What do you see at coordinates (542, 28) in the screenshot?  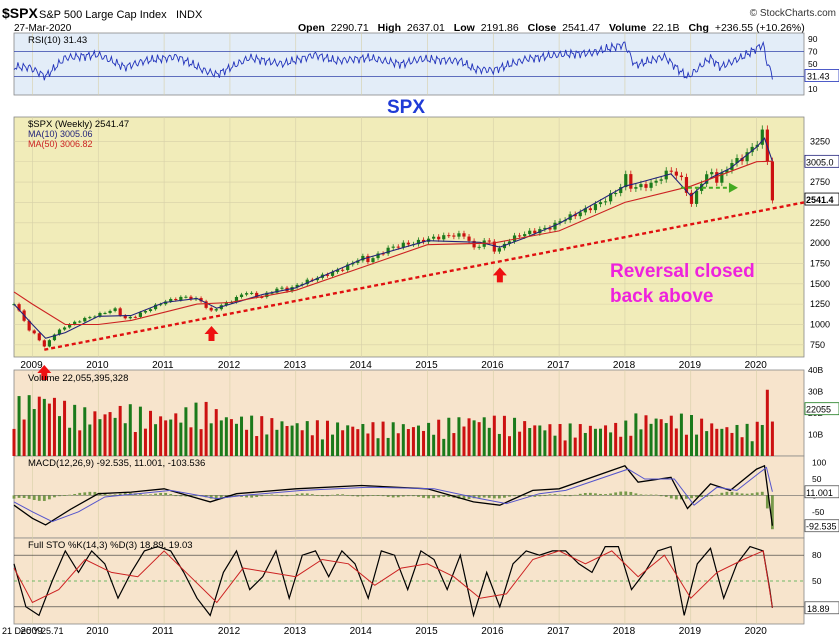 I see `close-label: Close` at bounding box center [542, 28].